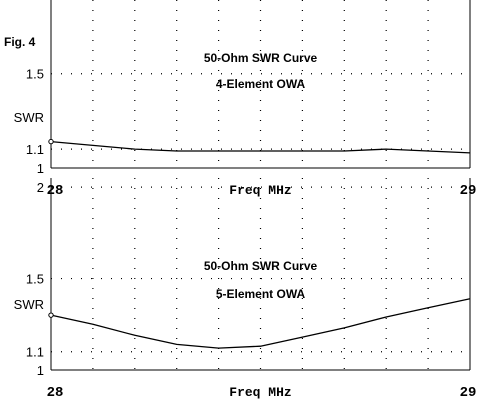  Describe the element at coordinates (261, 294) in the screenshot. I see `chart-subtitle: 5-Element OWA` at that location.